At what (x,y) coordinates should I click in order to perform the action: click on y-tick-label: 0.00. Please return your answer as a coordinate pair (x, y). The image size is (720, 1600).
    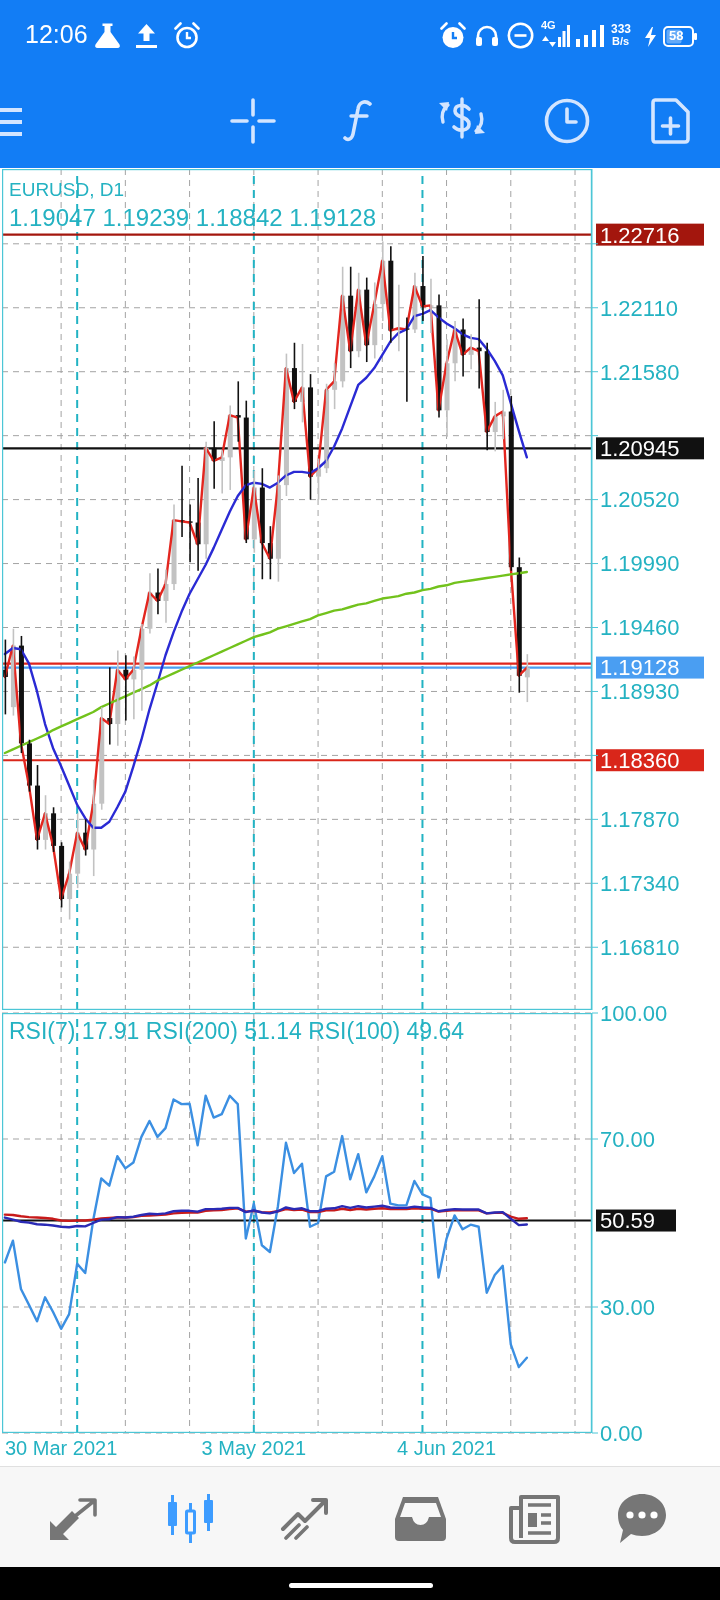
    Looking at the image, I should click on (621, 1433).